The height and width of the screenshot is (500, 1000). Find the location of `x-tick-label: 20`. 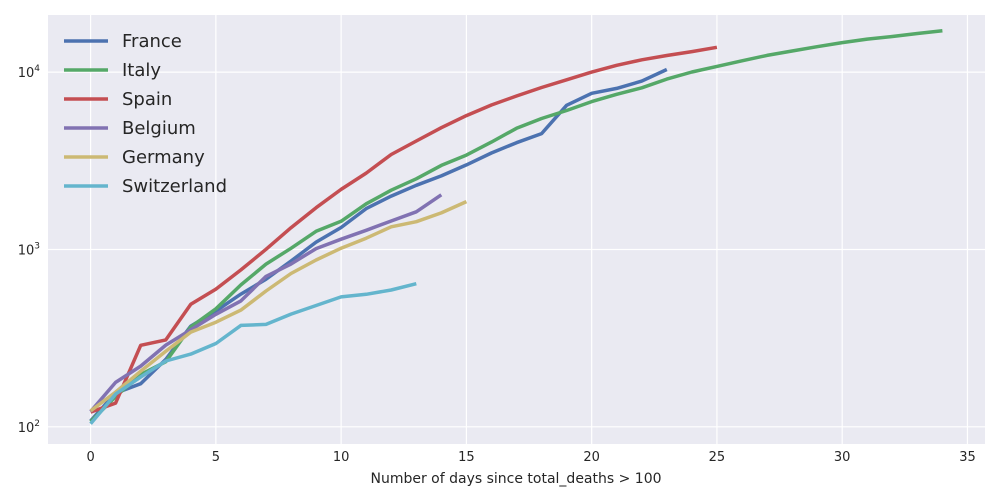

x-tick-label: 20 is located at coordinates (591, 457).